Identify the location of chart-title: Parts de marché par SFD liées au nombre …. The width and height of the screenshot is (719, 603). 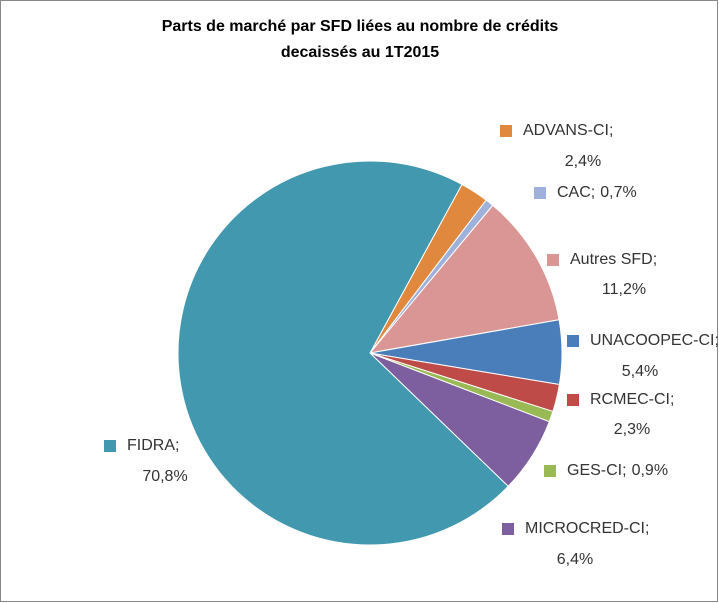
(360, 39).